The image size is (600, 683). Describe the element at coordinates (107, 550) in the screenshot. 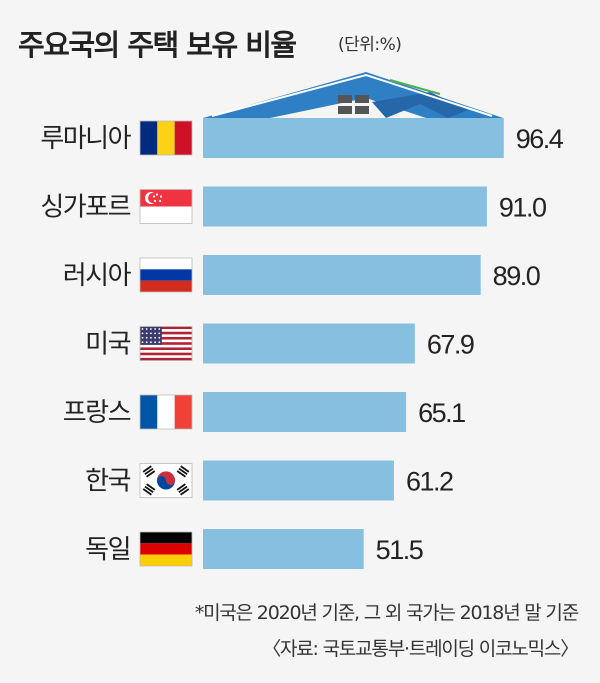

I see `category-label: 독일` at that location.